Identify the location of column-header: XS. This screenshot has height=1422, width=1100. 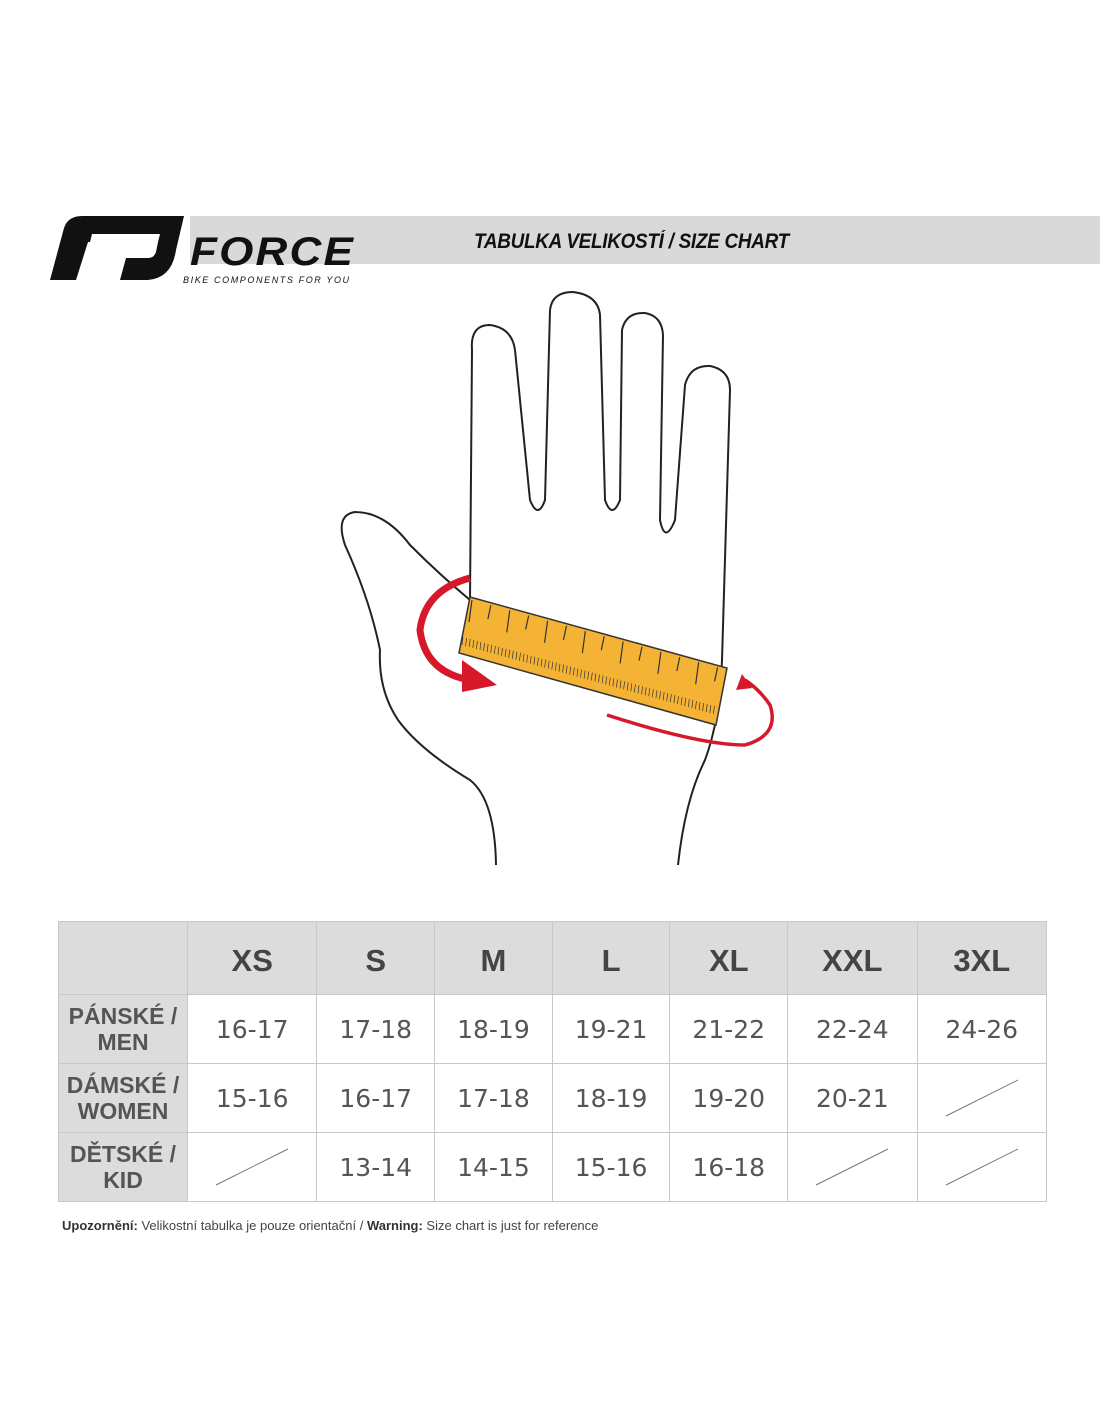
(252, 958).